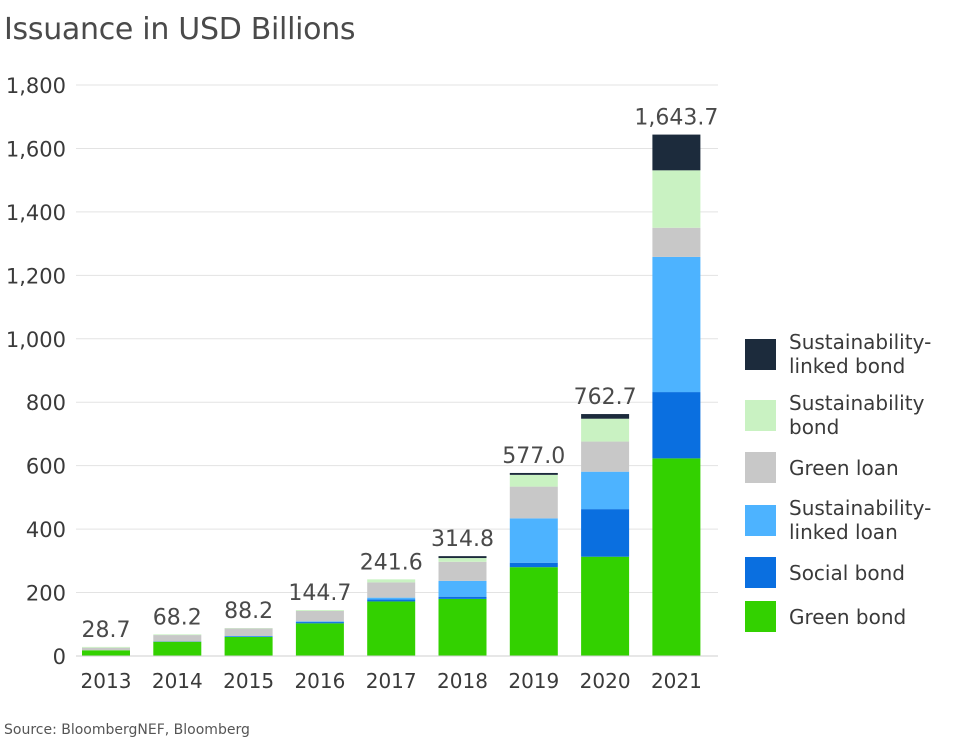 The image size is (957, 748). I want to click on legend-label: Social bond, so click(847, 573).